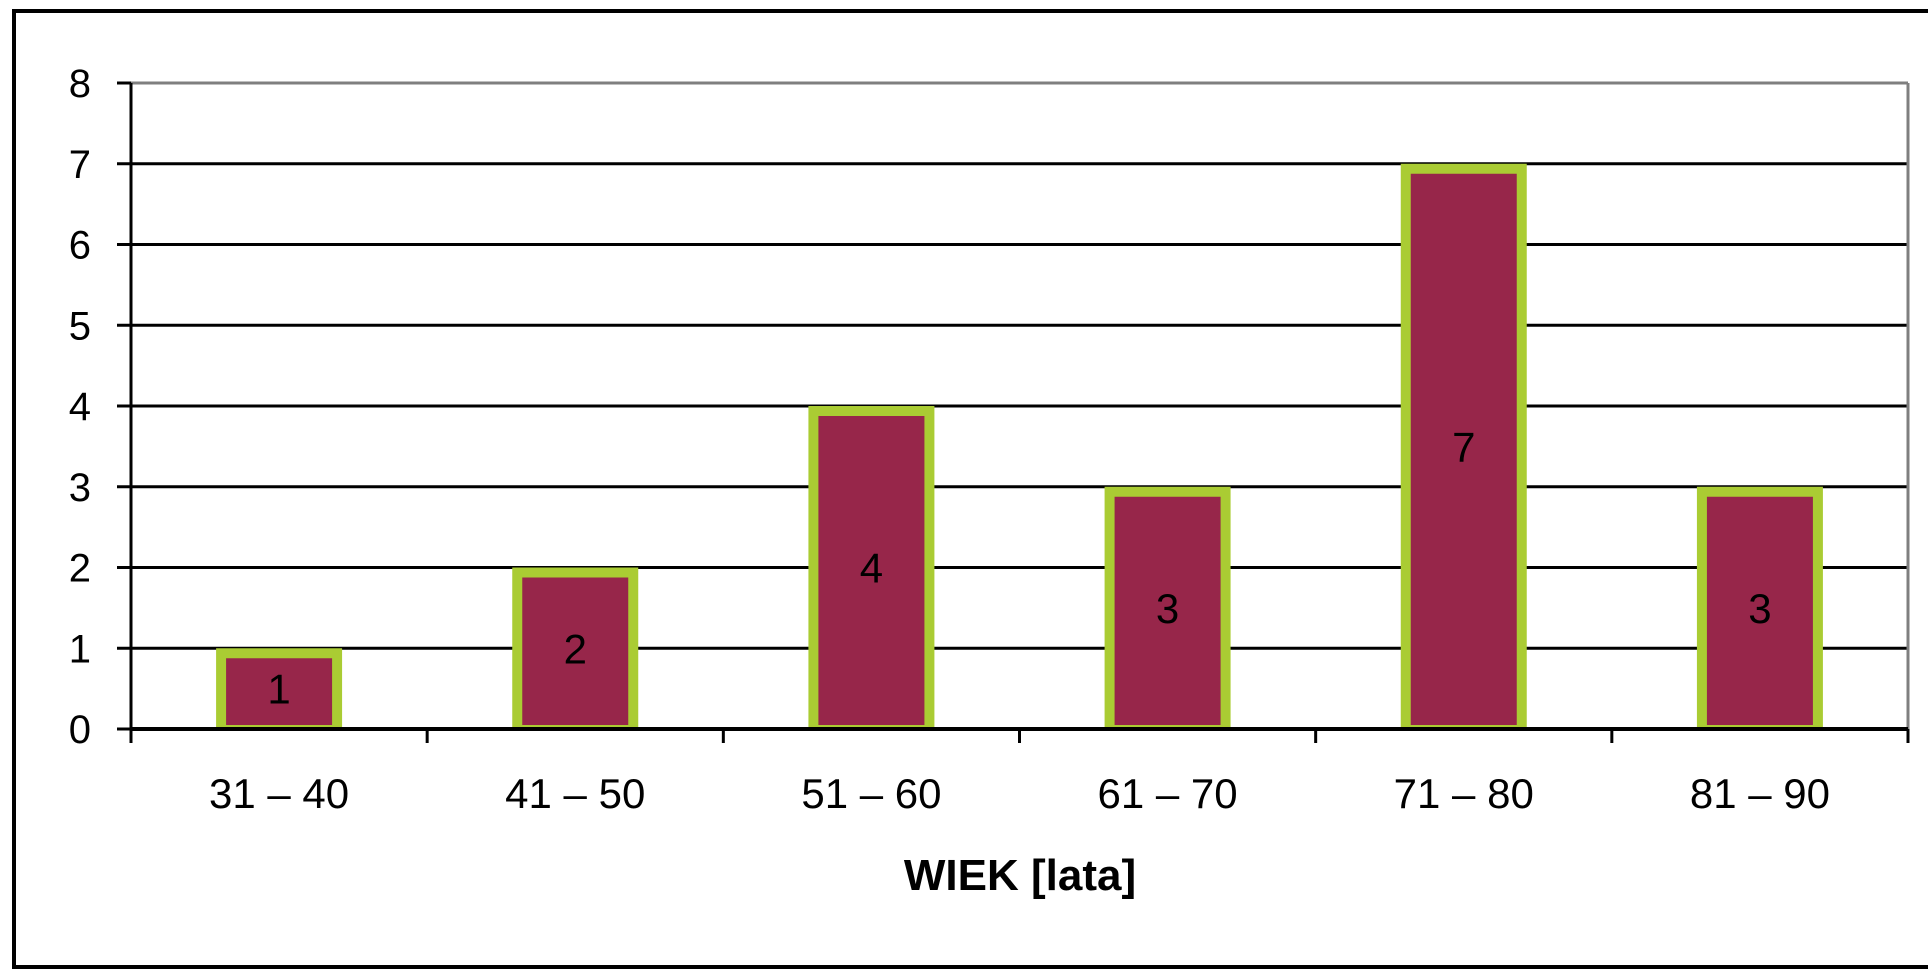 This screenshot has height=969, width=1928. What do you see at coordinates (80, 649) in the screenshot?
I see `y-tick-label: 1` at bounding box center [80, 649].